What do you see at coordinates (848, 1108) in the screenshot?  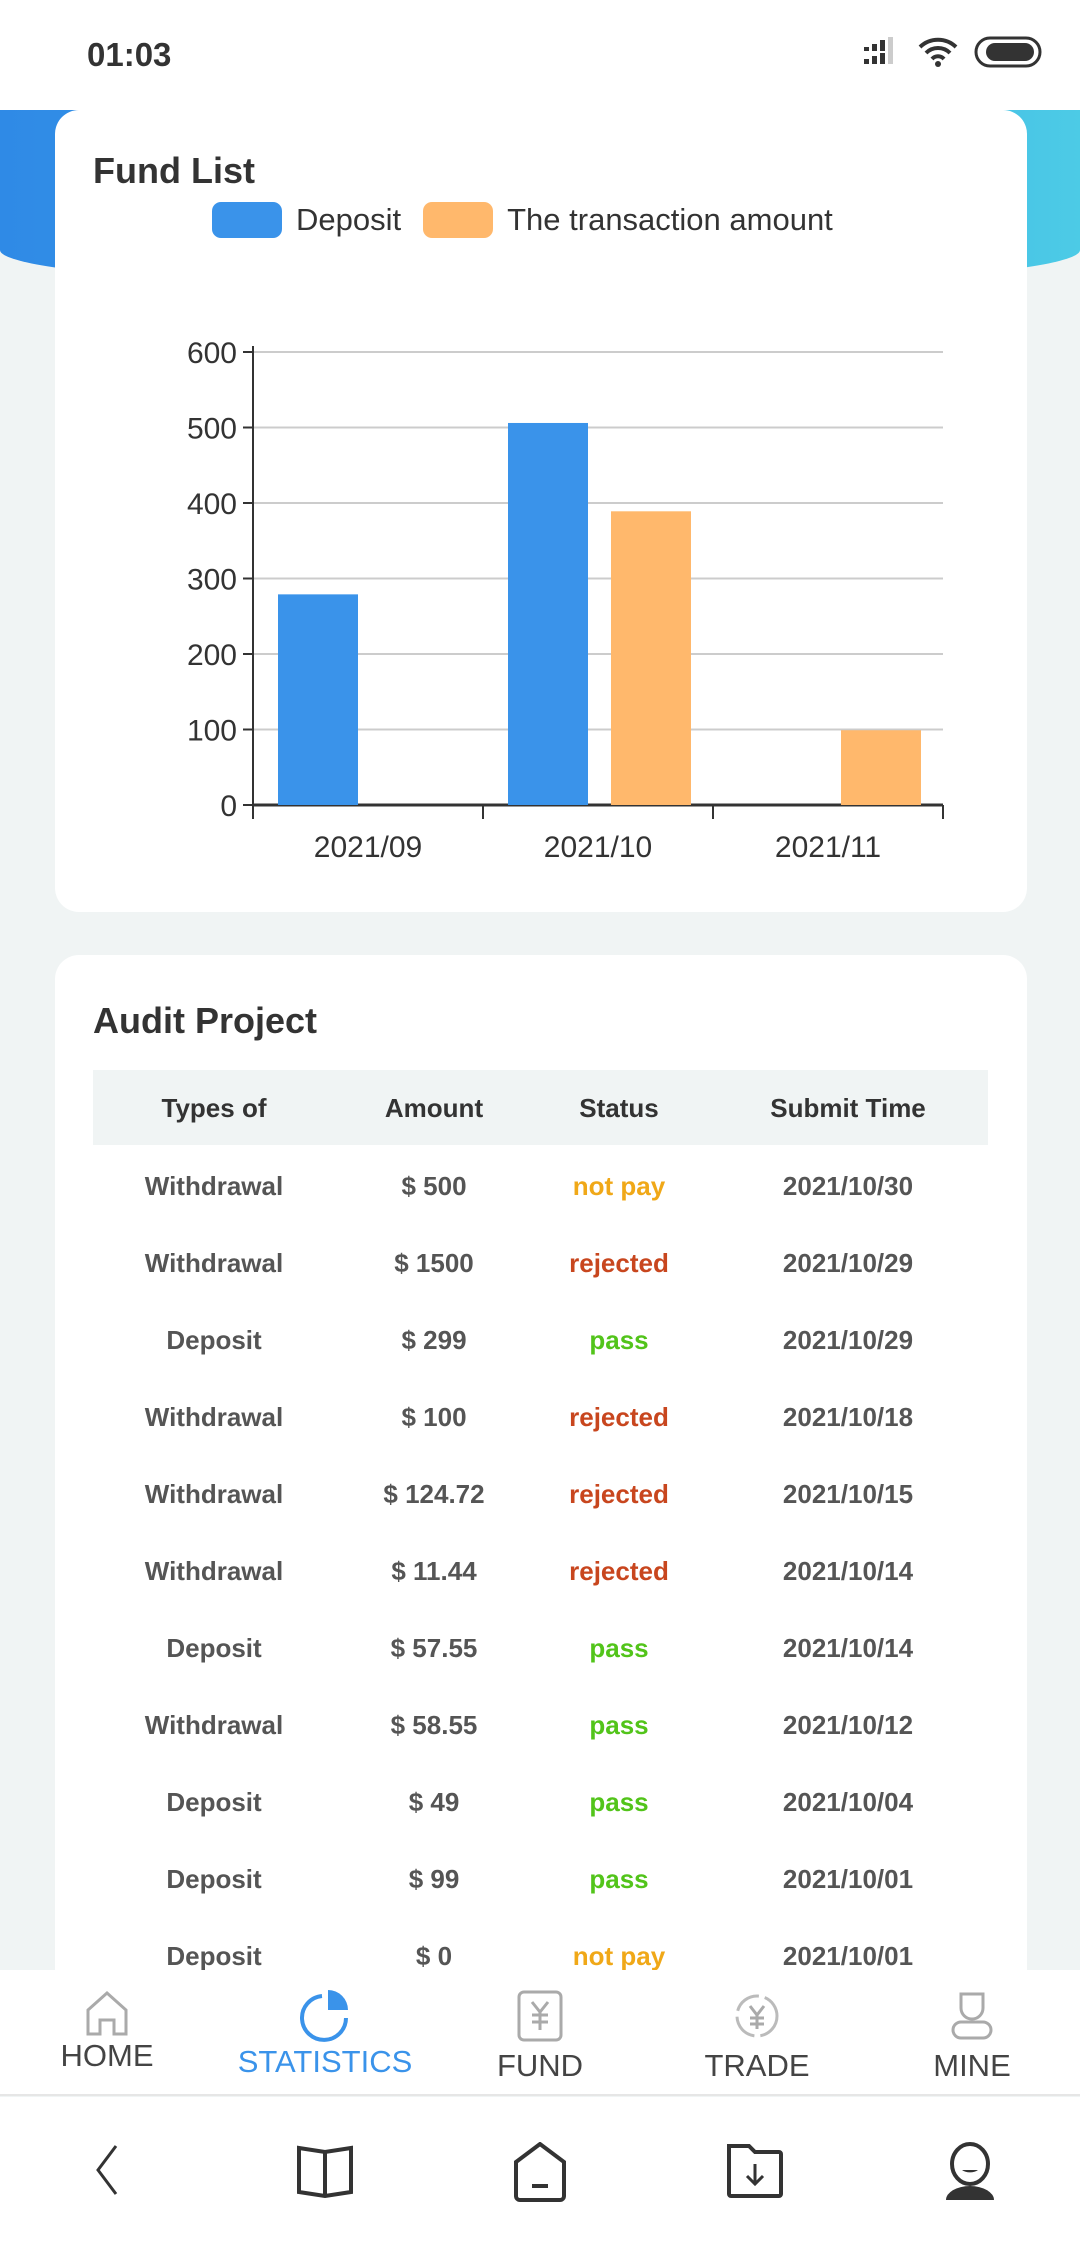 I see `header-submit-time: Submit Time` at bounding box center [848, 1108].